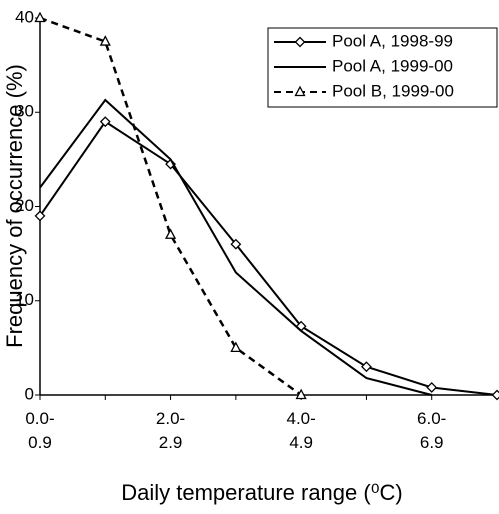 This screenshot has width=499, height=514. Describe the element at coordinates (393, 90) in the screenshot. I see `legend-label: Pool B, 1999-00` at that location.